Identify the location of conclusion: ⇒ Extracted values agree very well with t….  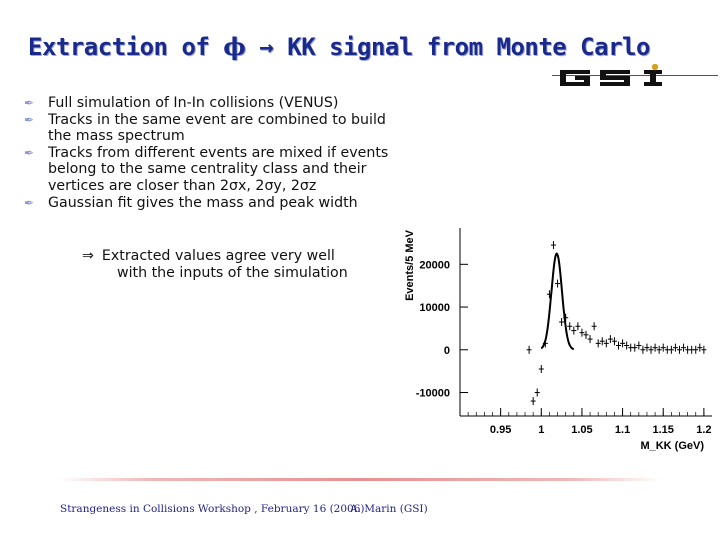
(237, 264).